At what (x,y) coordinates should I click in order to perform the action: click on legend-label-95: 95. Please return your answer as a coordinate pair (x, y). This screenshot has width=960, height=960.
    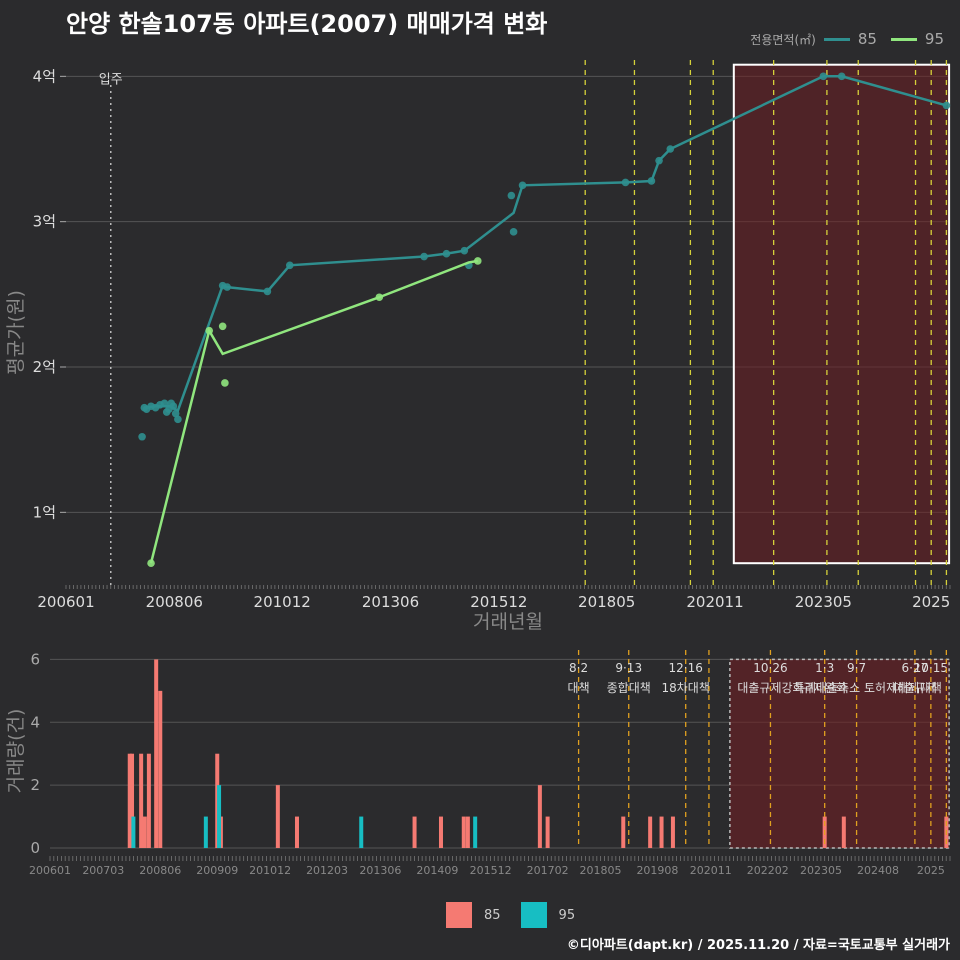
    Looking at the image, I should click on (934, 39).